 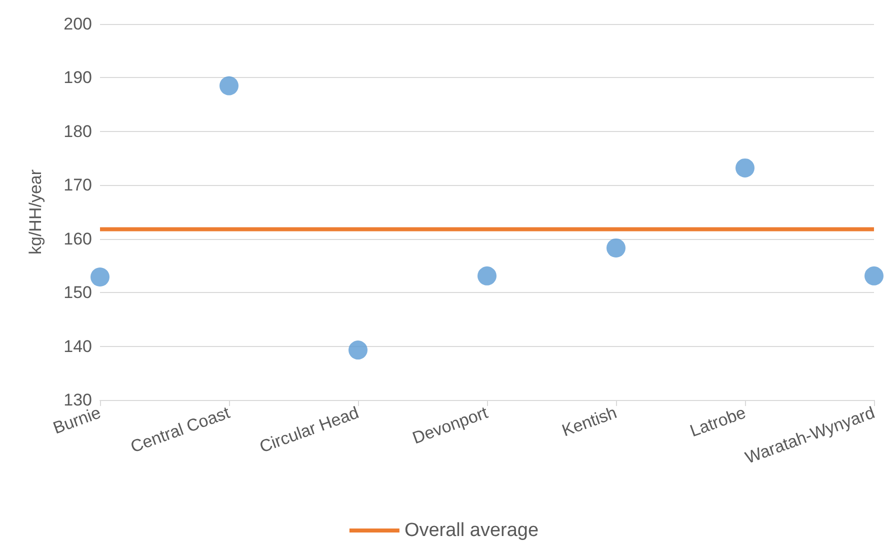 I want to click on y-tick-label: 170, so click(x=78, y=185).